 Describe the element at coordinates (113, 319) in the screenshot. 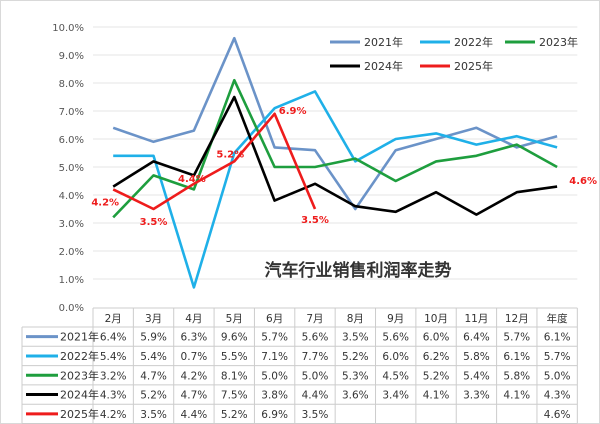

I see `x-category-label: 2月` at that location.